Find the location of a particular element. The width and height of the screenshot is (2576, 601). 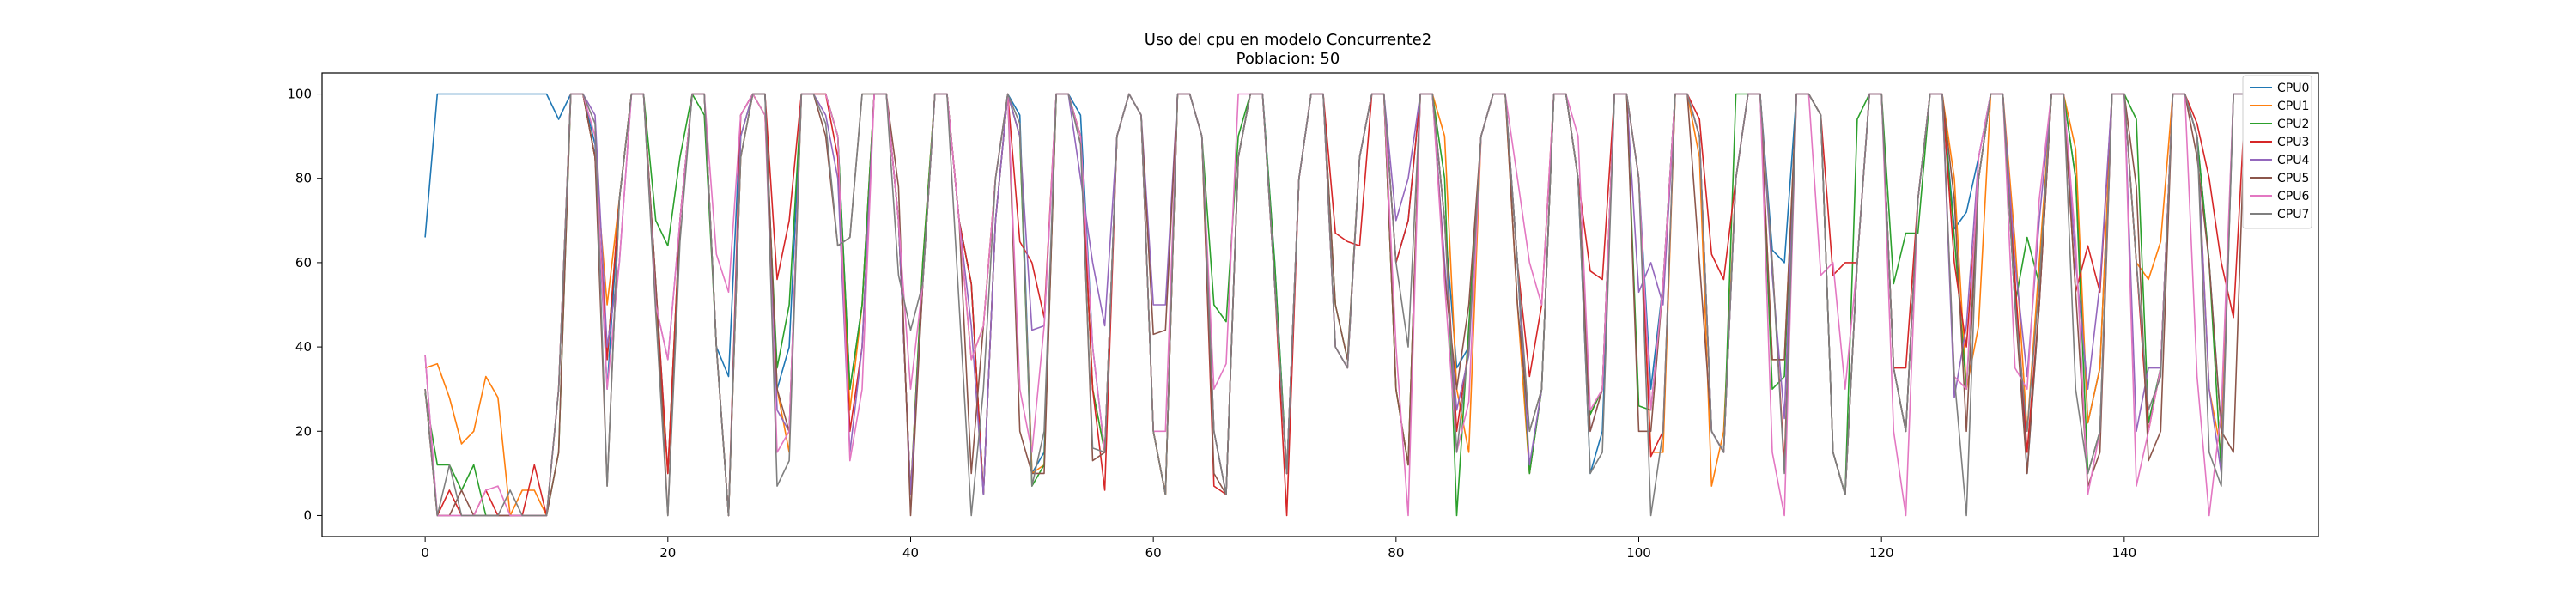

y-tick-label: 80 is located at coordinates (303, 178).